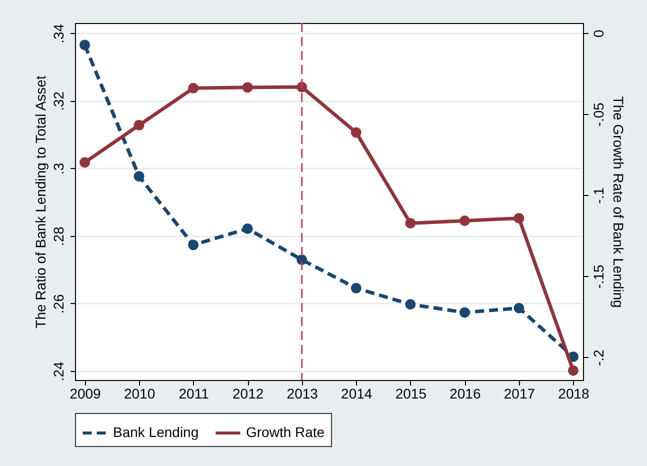 Image resolution: width=647 pixels, height=466 pixels. What do you see at coordinates (140, 394) in the screenshot?
I see `x-tick-label: 2010` at bounding box center [140, 394].